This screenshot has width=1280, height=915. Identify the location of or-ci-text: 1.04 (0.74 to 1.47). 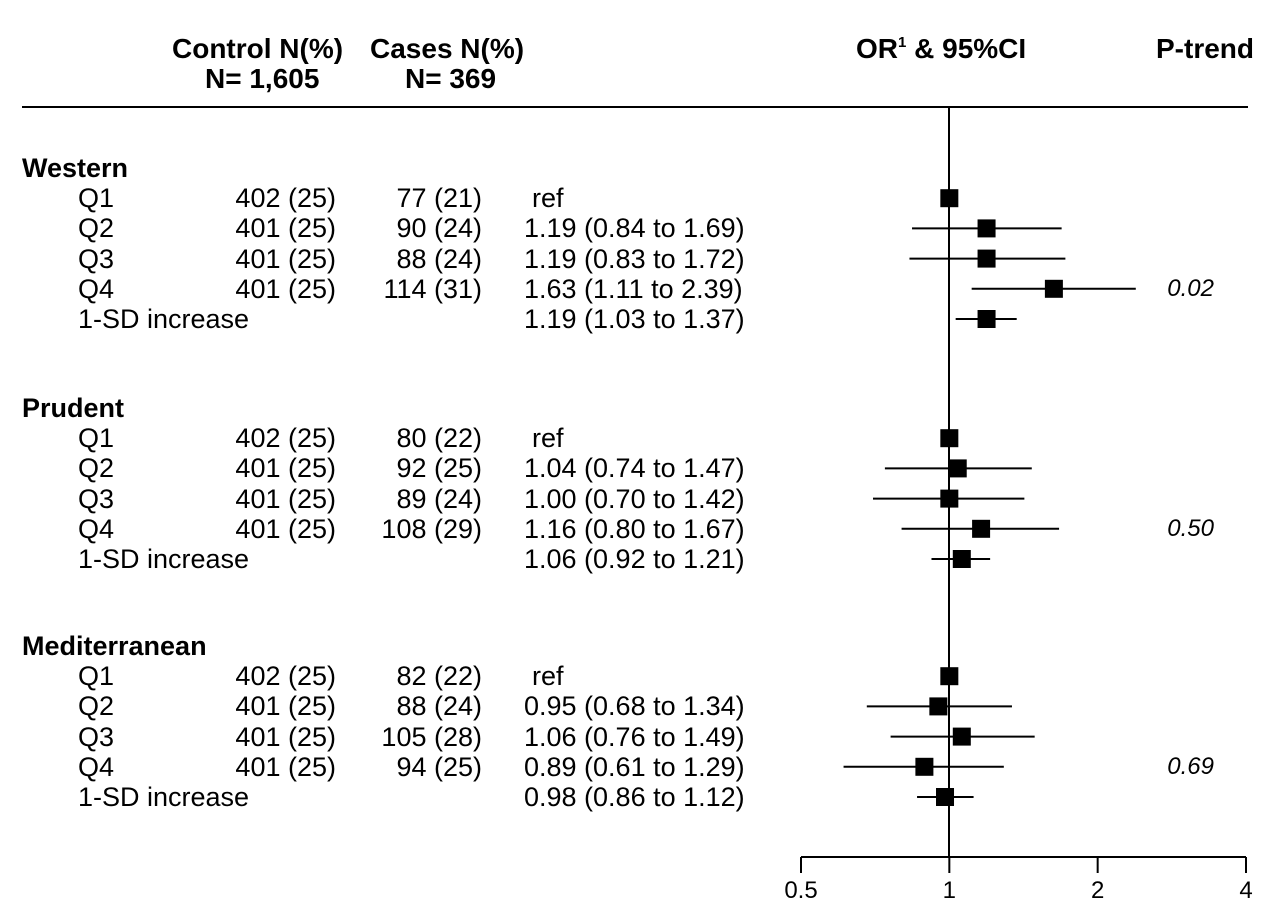
(634, 468).